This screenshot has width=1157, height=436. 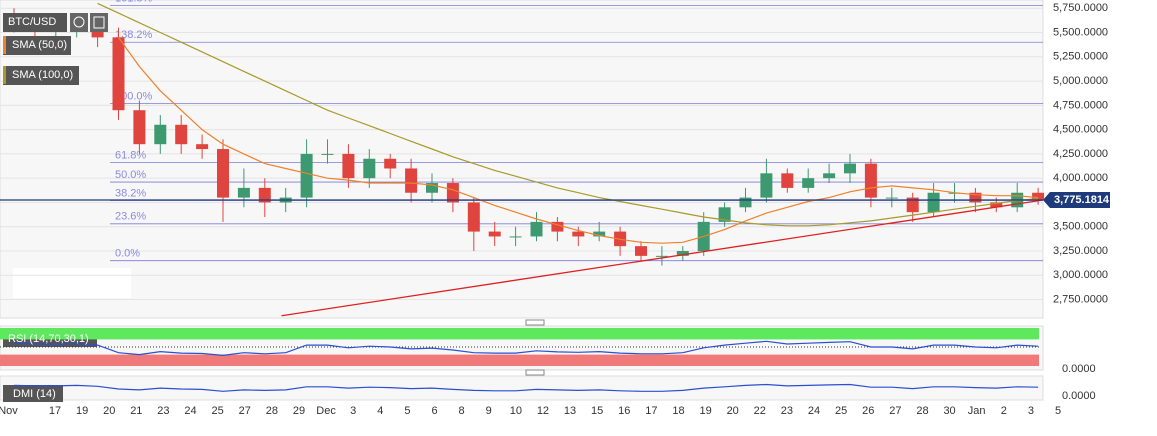 What do you see at coordinates (516, 411) in the screenshot?
I see `x-tick-label: 10` at bounding box center [516, 411].